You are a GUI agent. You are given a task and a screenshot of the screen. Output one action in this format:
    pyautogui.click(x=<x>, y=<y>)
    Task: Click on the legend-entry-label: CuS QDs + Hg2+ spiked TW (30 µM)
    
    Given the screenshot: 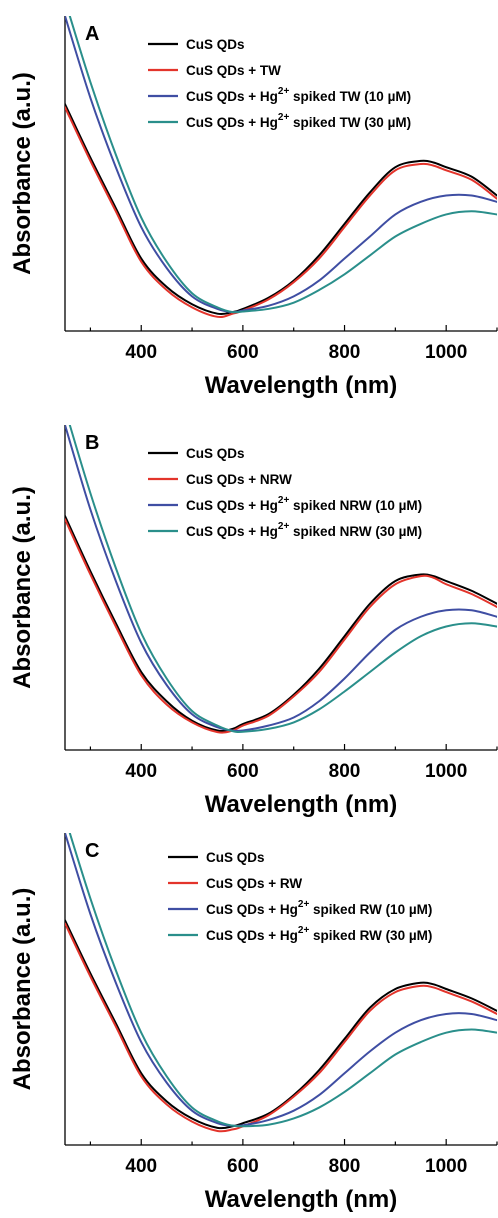 What is the action you would take?
    pyautogui.click(x=298, y=121)
    